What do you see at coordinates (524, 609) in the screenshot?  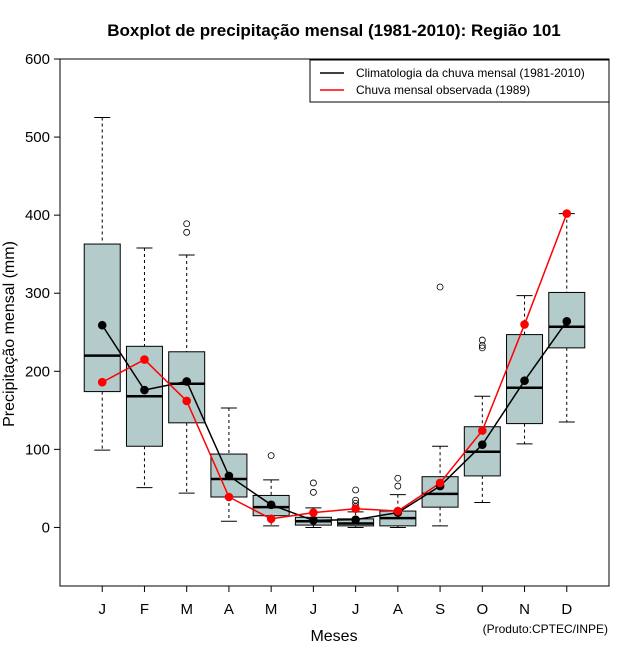 I see `x-tick-label: N` at bounding box center [524, 609].